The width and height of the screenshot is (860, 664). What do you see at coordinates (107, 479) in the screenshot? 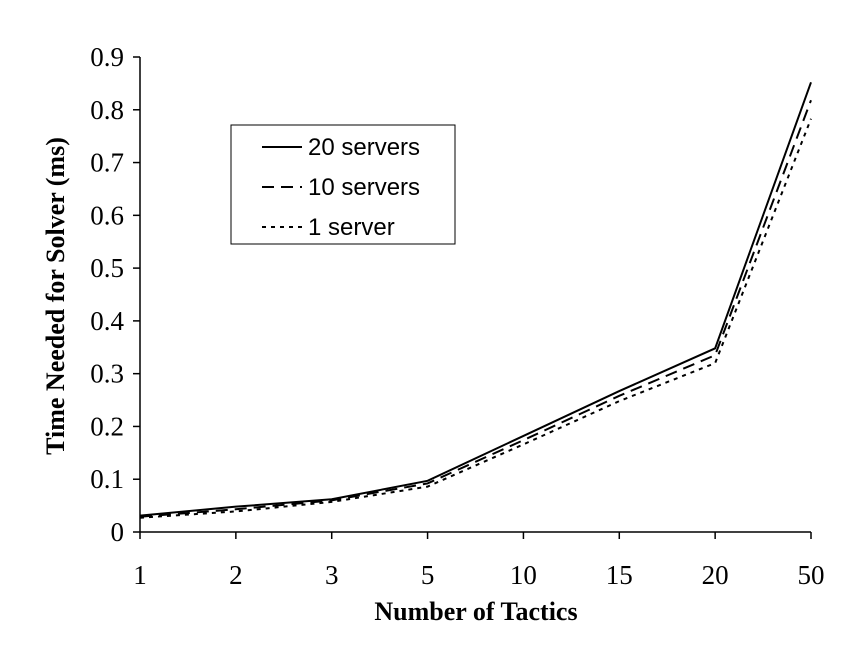
I see `y-tick-label: 0.1` at bounding box center [107, 479].